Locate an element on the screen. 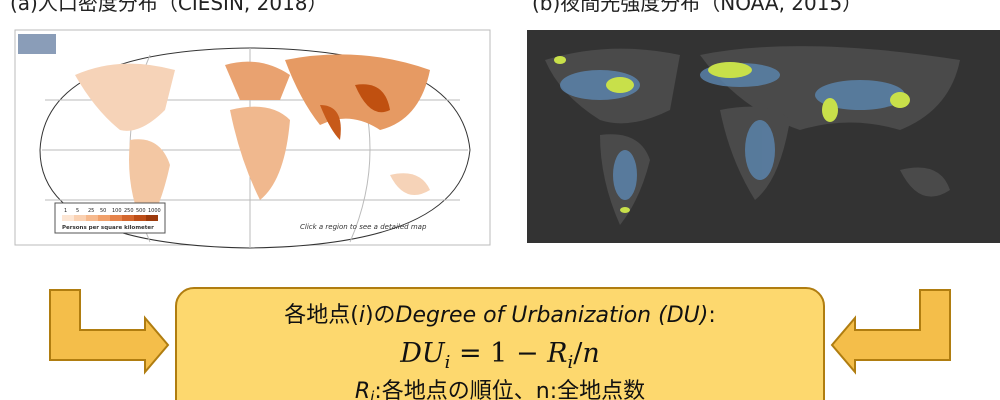 The image size is (1000, 400). panel-title: (a)人口密度分布（CIESIN, 2018） is located at coordinates (169, 7).